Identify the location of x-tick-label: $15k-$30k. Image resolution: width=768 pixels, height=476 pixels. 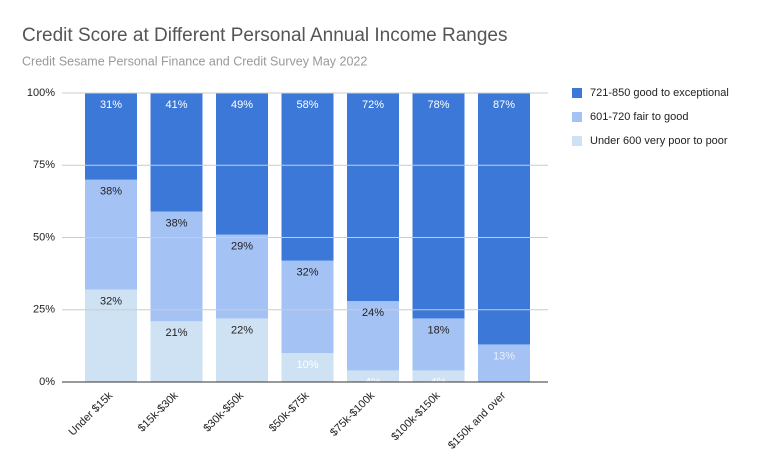
(158, 411).